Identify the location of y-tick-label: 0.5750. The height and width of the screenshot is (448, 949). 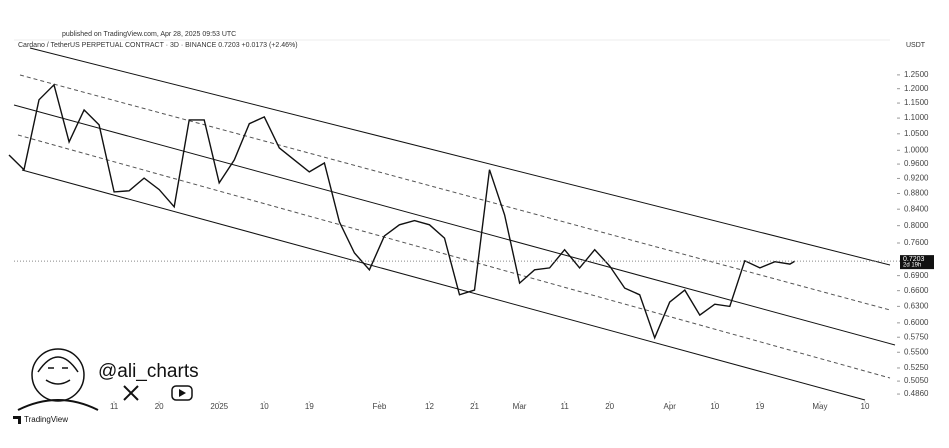
(916, 336).